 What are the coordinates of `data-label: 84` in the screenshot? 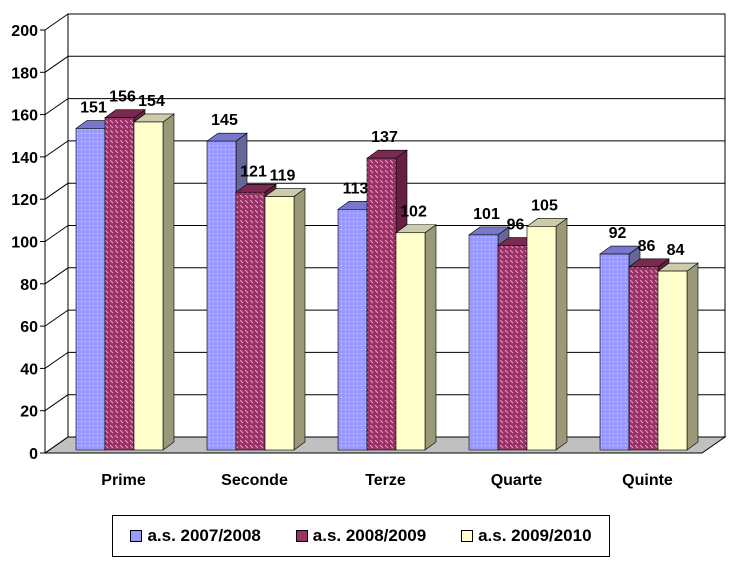 It's located at (676, 250).